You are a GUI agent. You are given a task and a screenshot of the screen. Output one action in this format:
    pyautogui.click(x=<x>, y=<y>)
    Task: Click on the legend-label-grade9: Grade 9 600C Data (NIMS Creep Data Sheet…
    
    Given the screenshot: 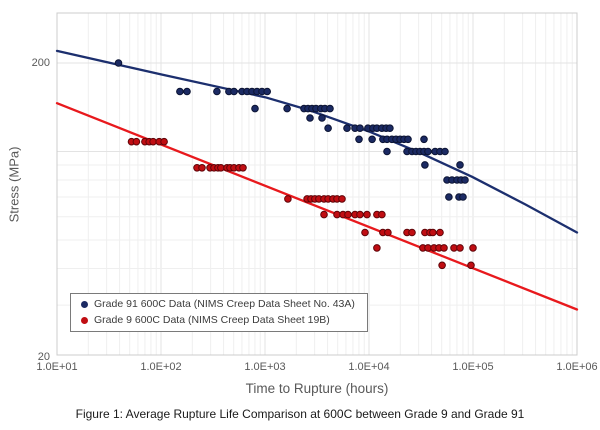 What is the action you would take?
    pyautogui.click(x=212, y=320)
    